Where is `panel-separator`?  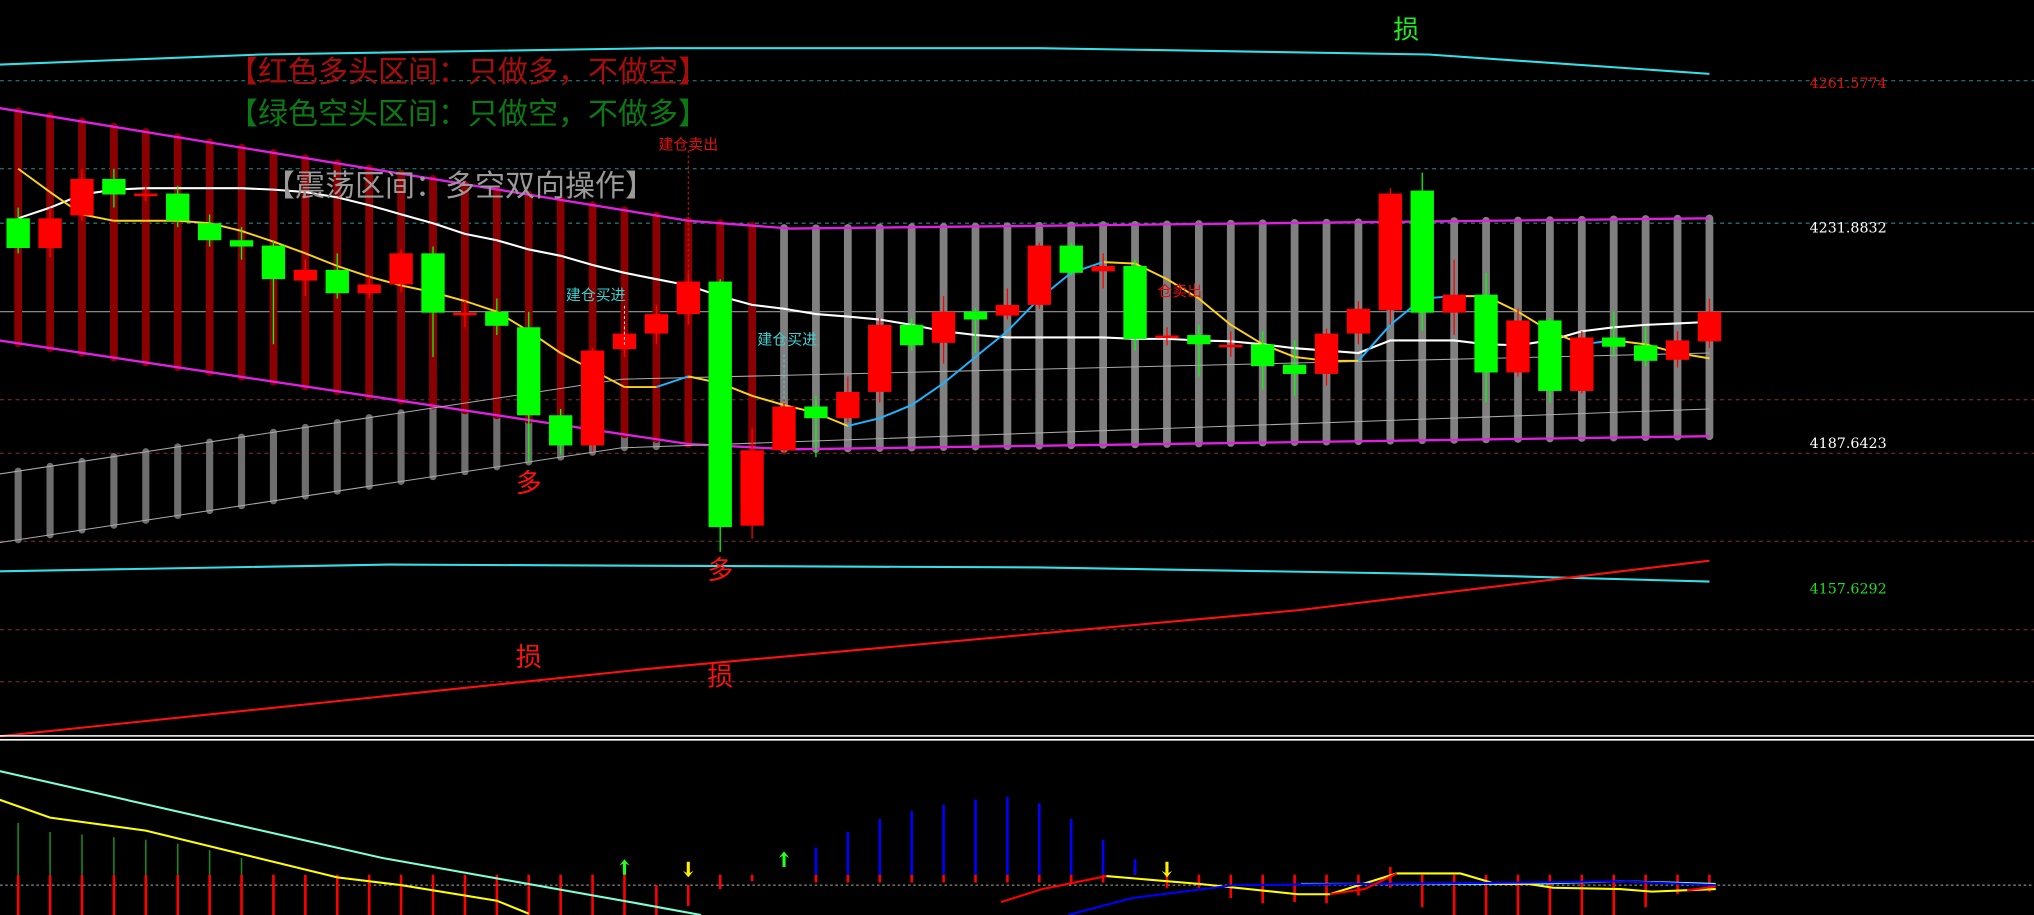 panel-separator is located at coordinates (1017, 738).